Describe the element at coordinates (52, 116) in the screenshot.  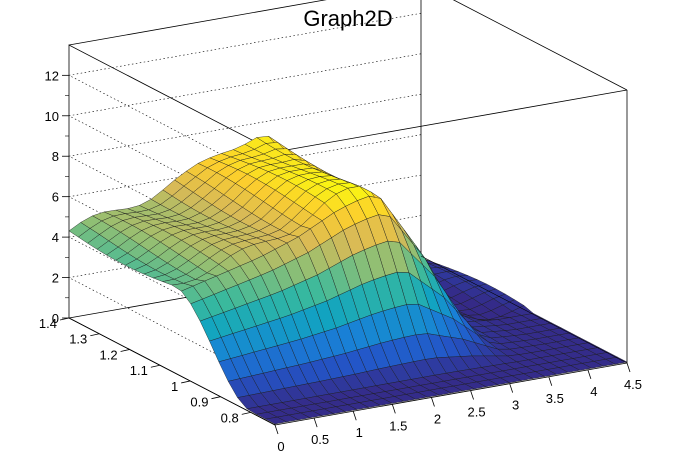
I see `z-tick-label: 10` at that location.